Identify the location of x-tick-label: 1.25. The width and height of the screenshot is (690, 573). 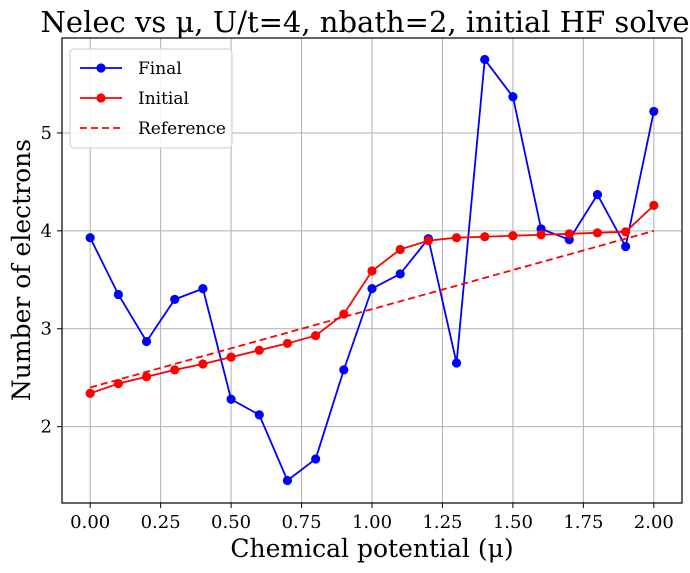
(442, 522).